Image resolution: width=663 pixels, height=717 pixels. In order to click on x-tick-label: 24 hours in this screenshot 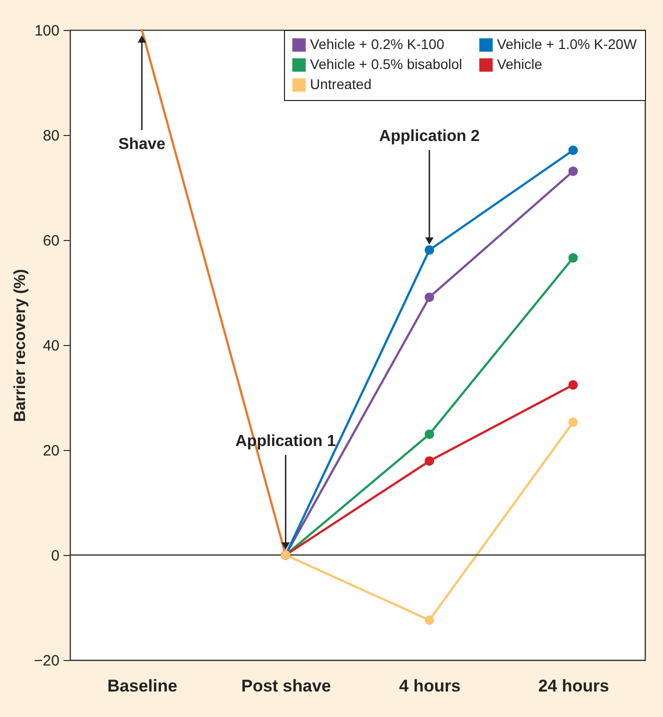, I will do `click(574, 686)`.